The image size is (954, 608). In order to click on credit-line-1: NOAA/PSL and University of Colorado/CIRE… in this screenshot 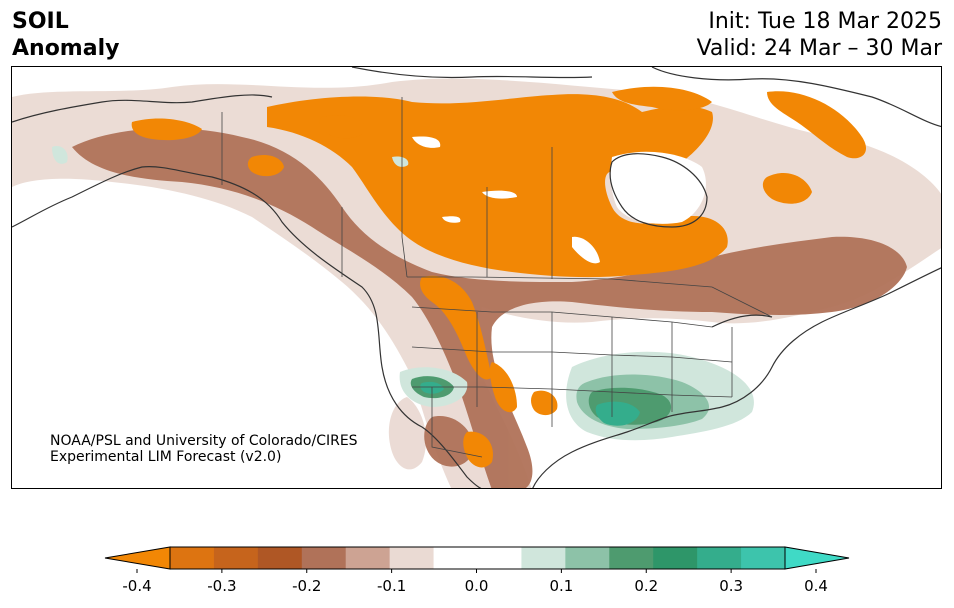, I will do `click(204, 441)`.